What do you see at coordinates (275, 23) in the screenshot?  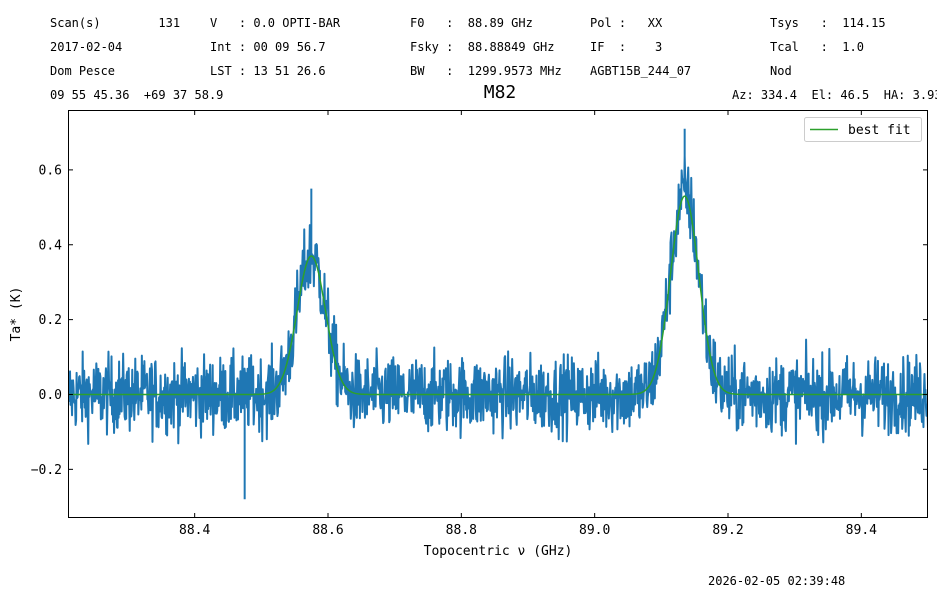 I see `header-velocity: V : 0.0 OPTI-BAR` at bounding box center [275, 23].